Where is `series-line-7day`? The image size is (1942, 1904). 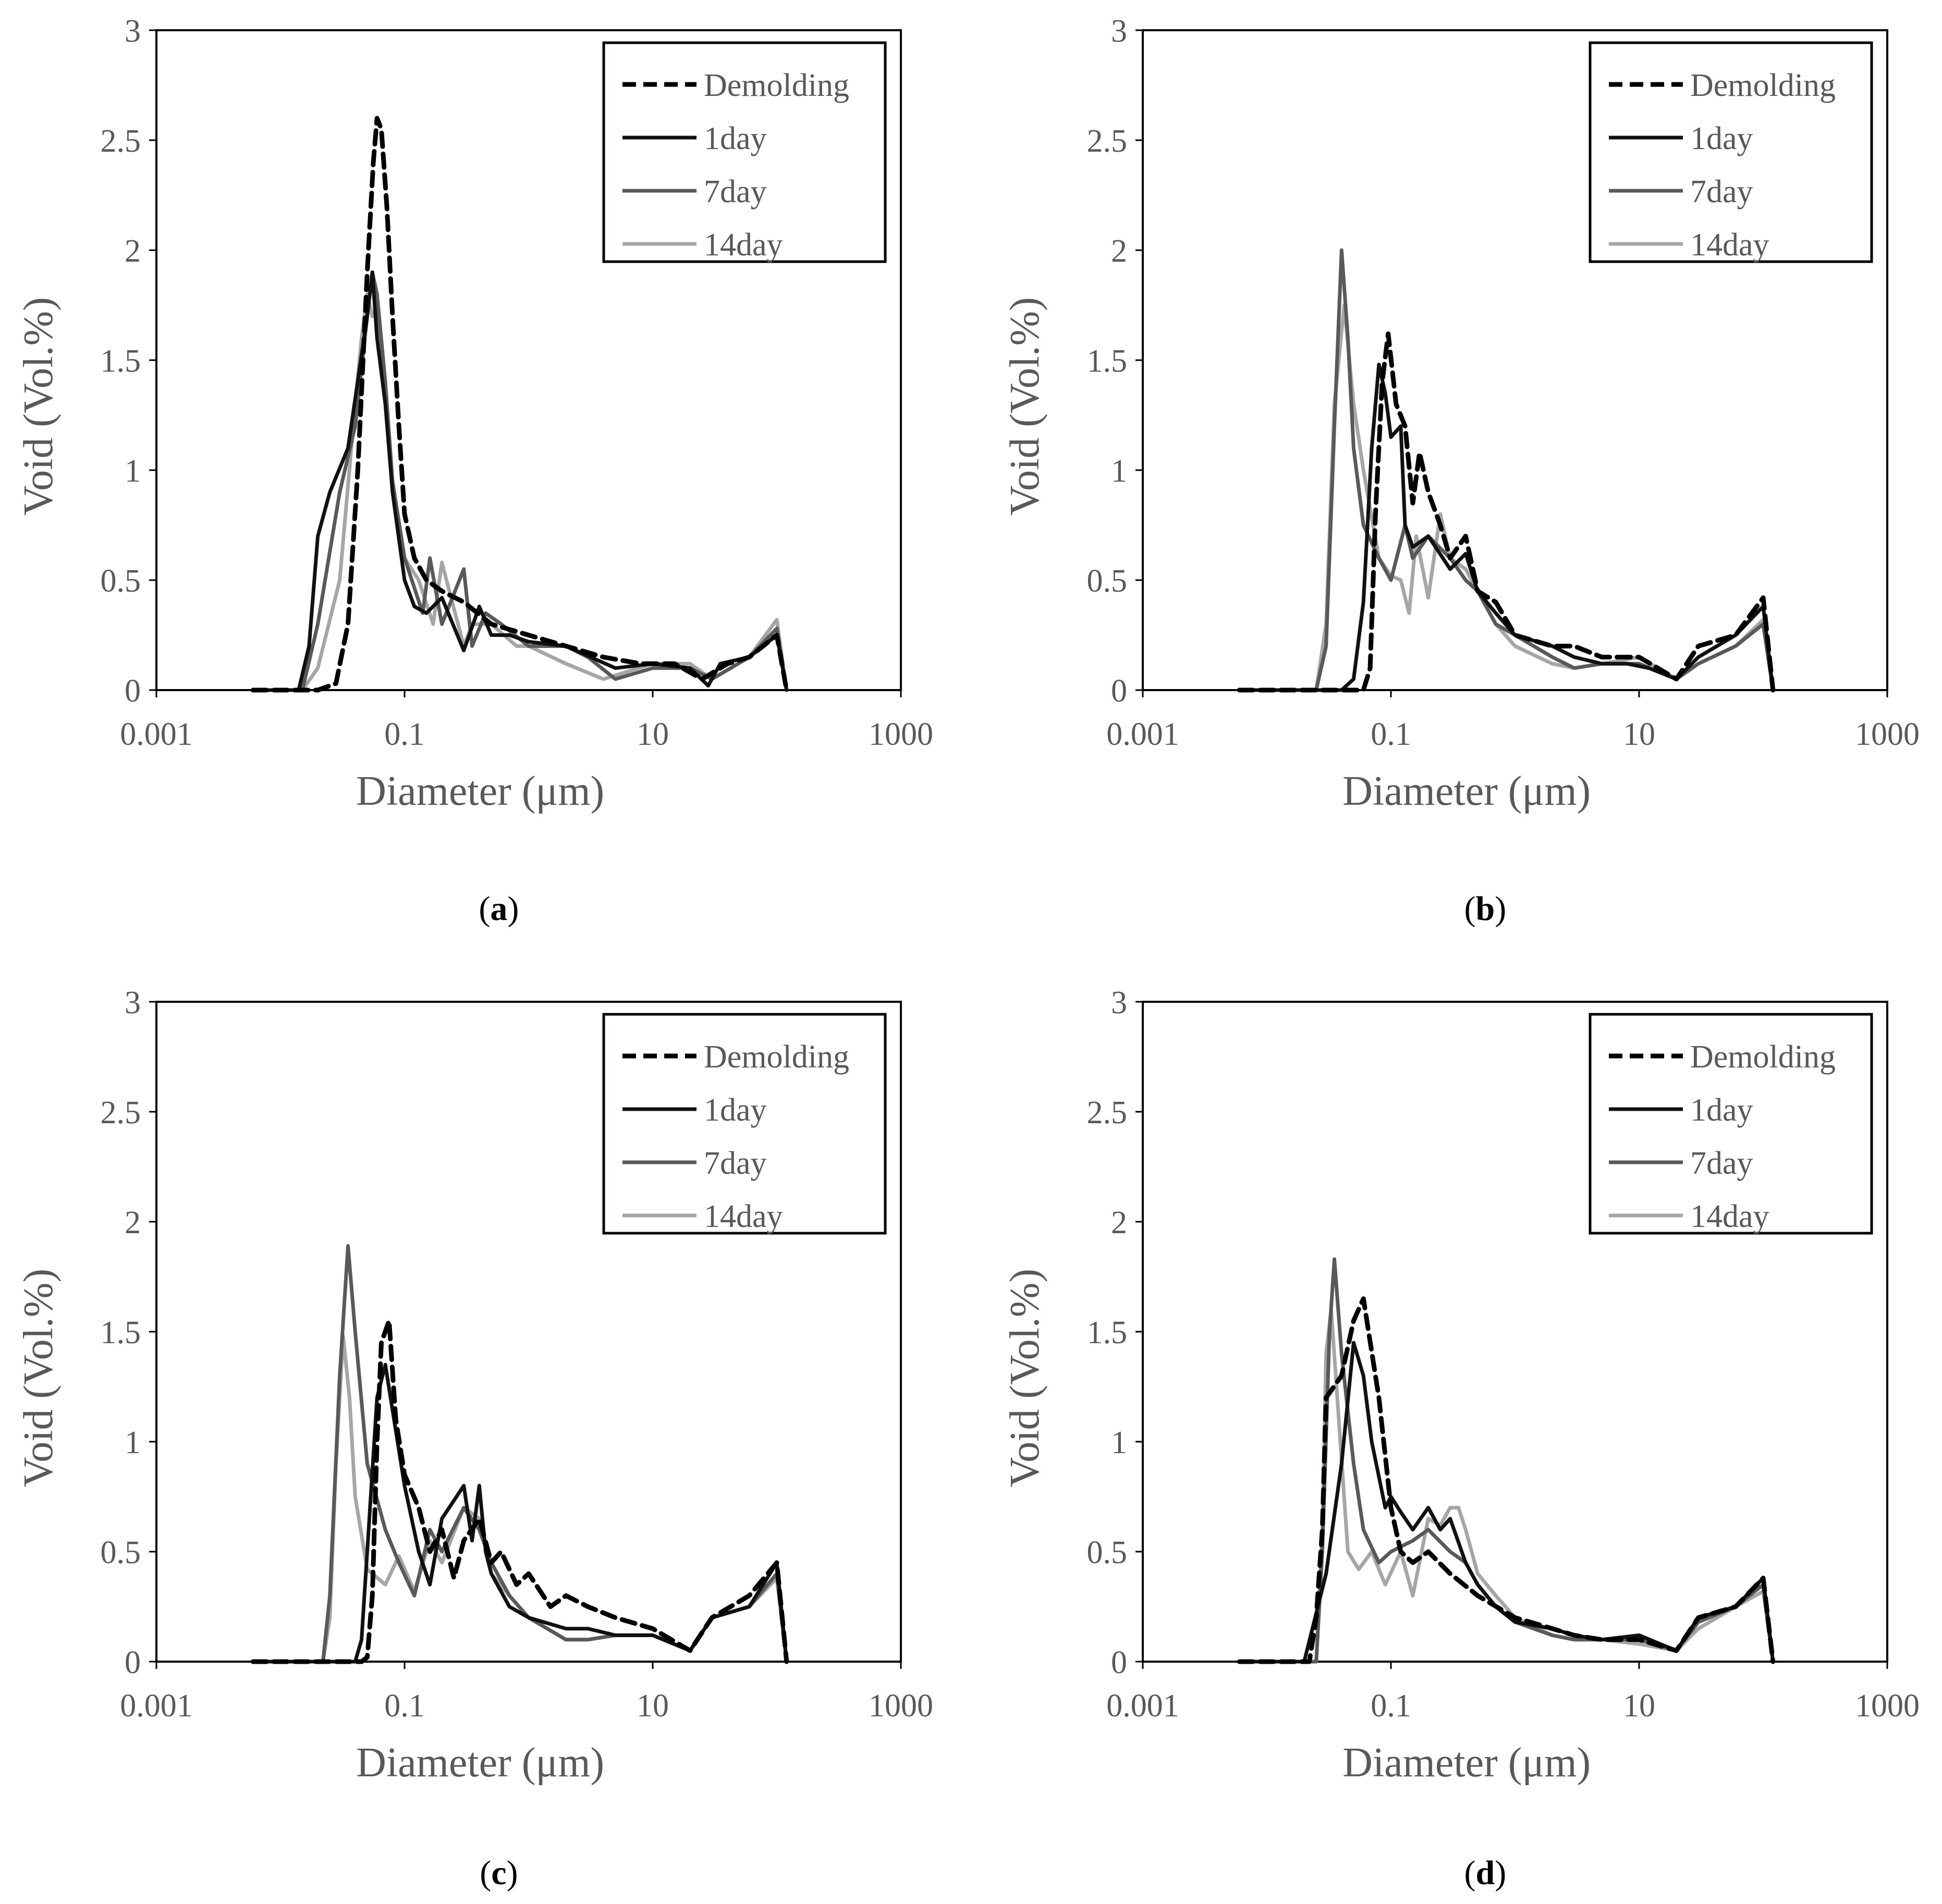 series-line-7day is located at coordinates (520, 1454).